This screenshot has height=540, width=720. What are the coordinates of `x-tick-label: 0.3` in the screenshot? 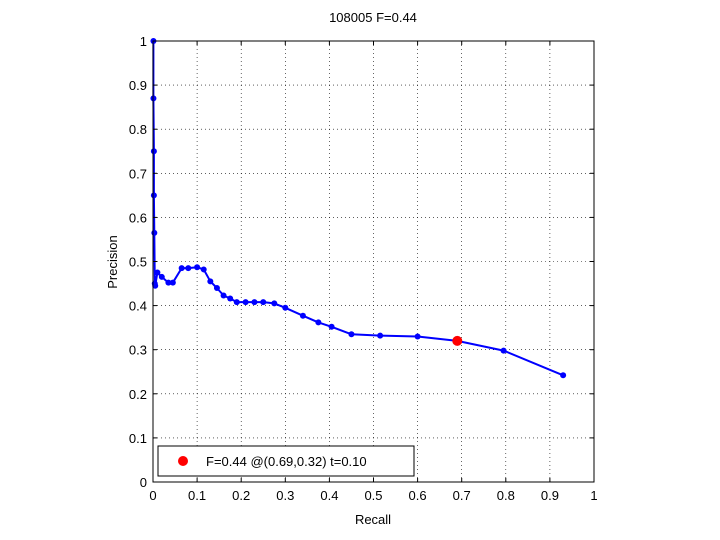 It's located at (285, 495).